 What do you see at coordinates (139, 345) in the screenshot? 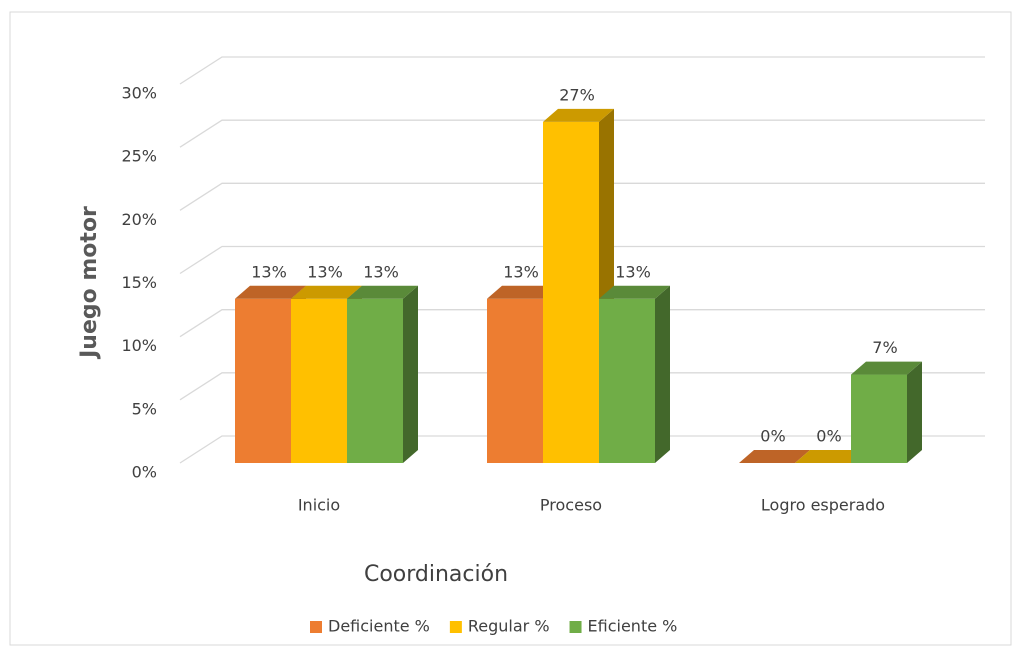
I see `y-tick-label: 10%` at bounding box center [139, 345].